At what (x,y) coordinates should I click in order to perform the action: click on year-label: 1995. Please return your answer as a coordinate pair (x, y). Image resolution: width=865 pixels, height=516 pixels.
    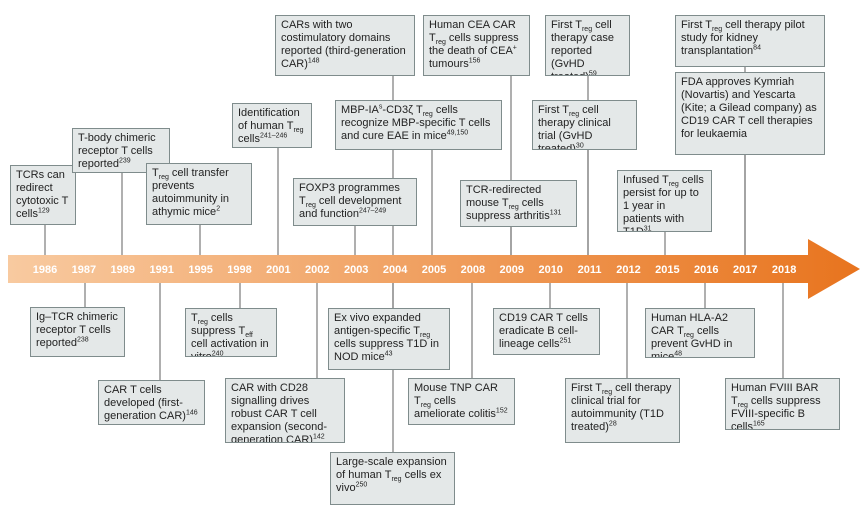
    Looking at the image, I should click on (200, 270).